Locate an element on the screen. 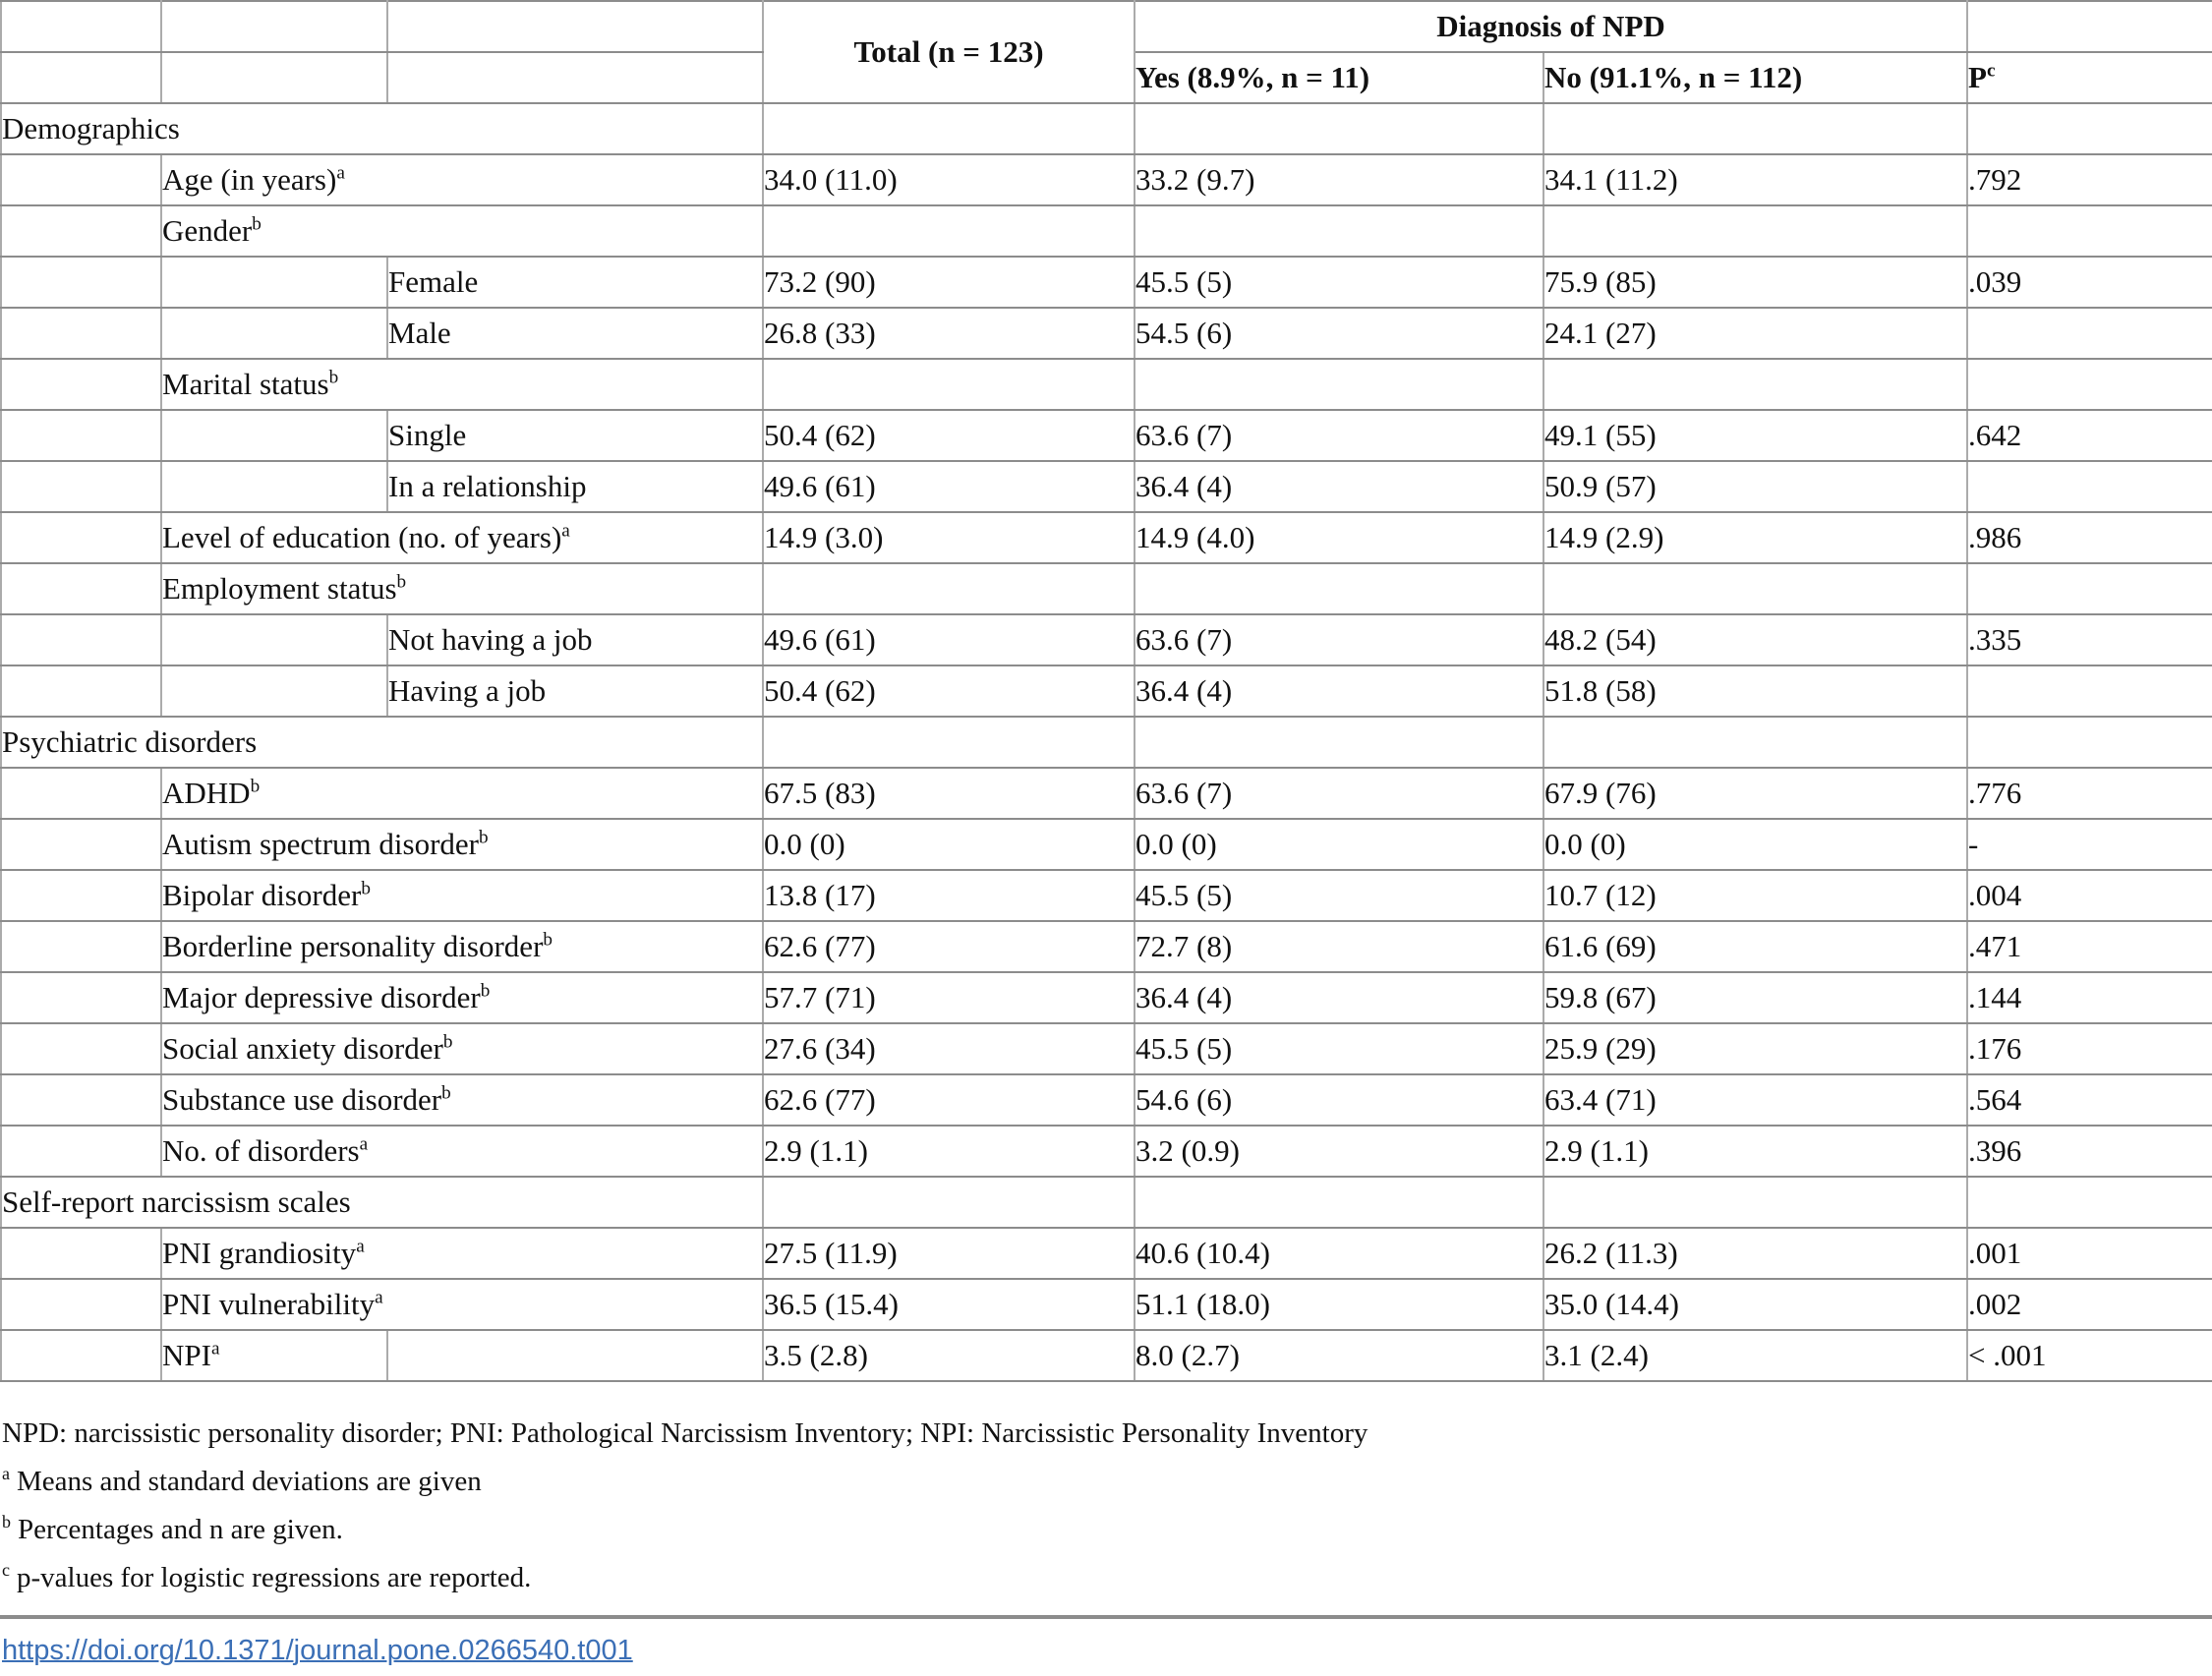 The image size is (2212, 1676). value-total: 36.5 (15.4) is located at coordinates (949, 1304).